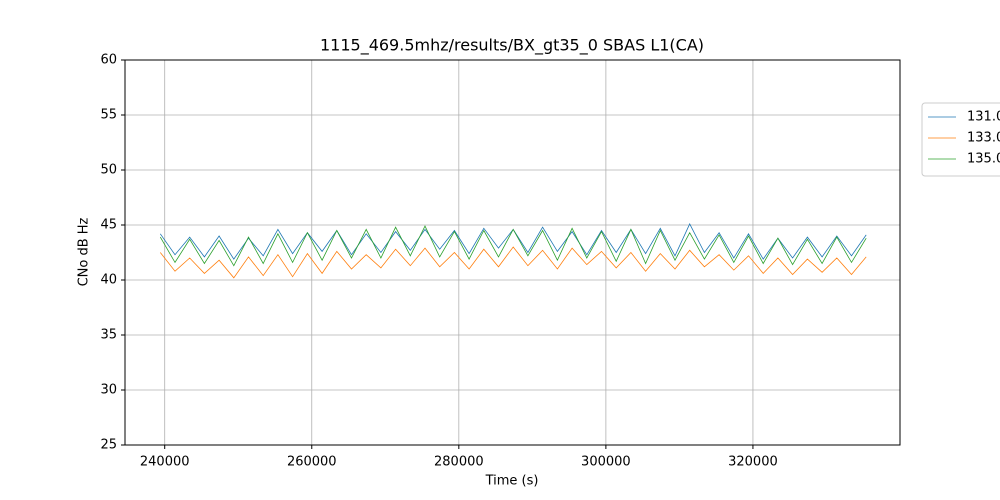 Image resolution: width=1000 pixels, height=500 pixels. What do you see at coordinates (108, 170) in the screenshot?
I see `y-tick-label: 50` at bounding box center [108, 170].